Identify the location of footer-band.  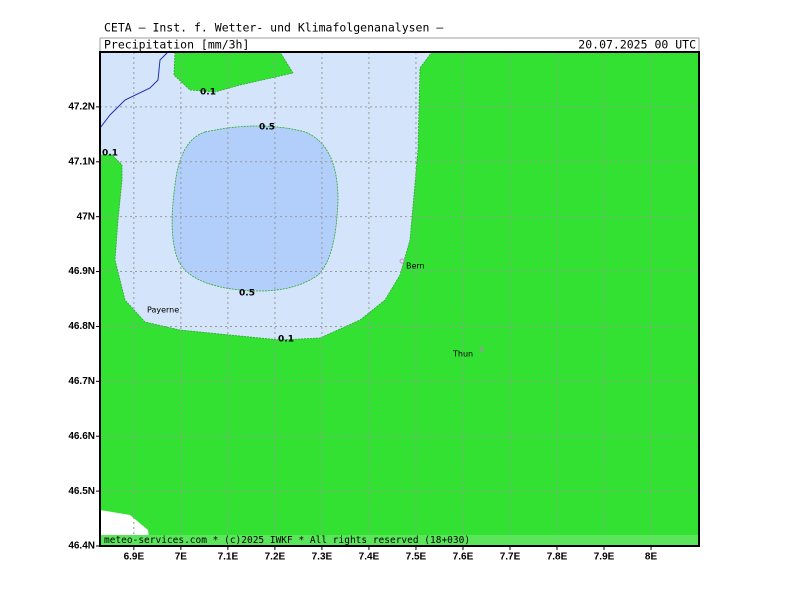
(399, 540).